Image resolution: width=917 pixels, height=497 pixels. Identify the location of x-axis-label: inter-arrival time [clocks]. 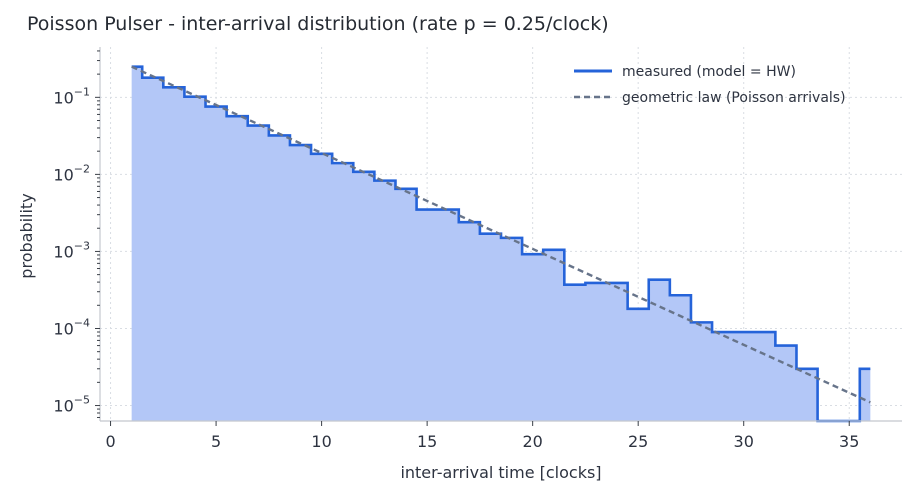
(500, 472).